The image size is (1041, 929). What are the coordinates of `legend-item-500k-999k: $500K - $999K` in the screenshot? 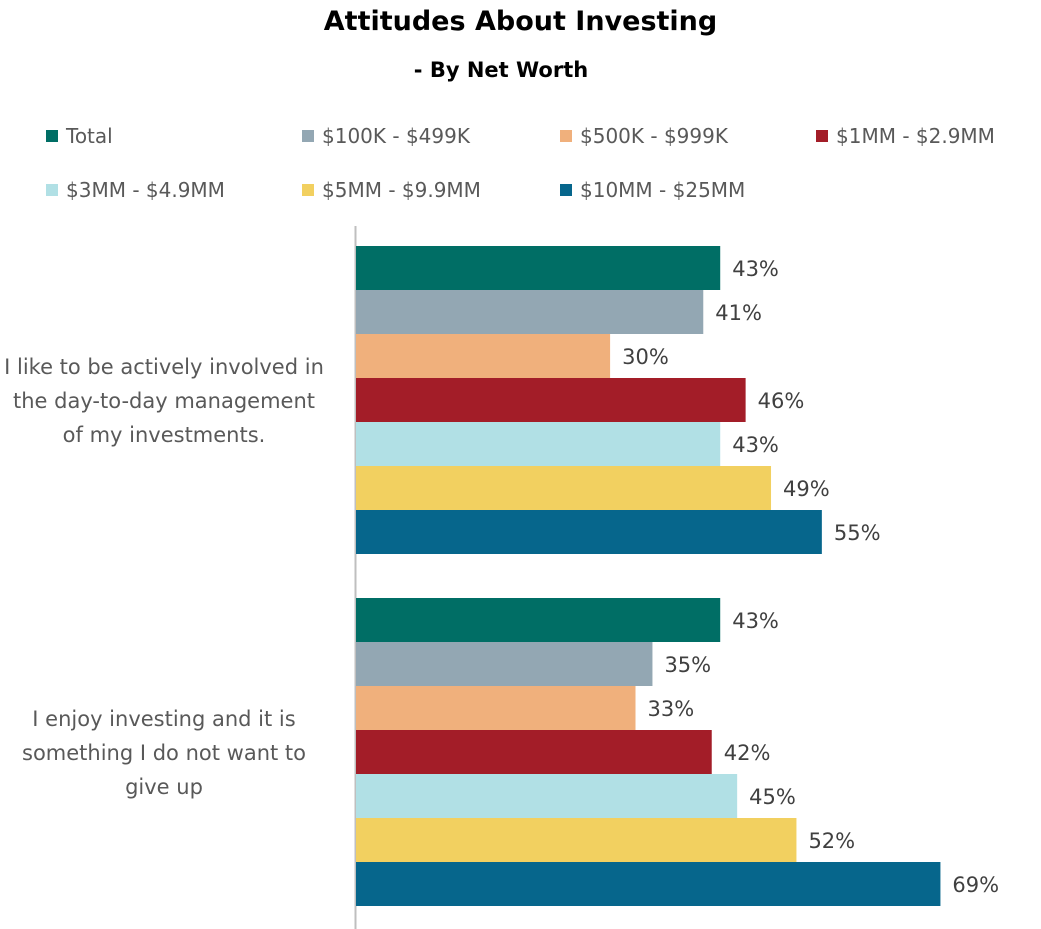 It's located at (644, 136).